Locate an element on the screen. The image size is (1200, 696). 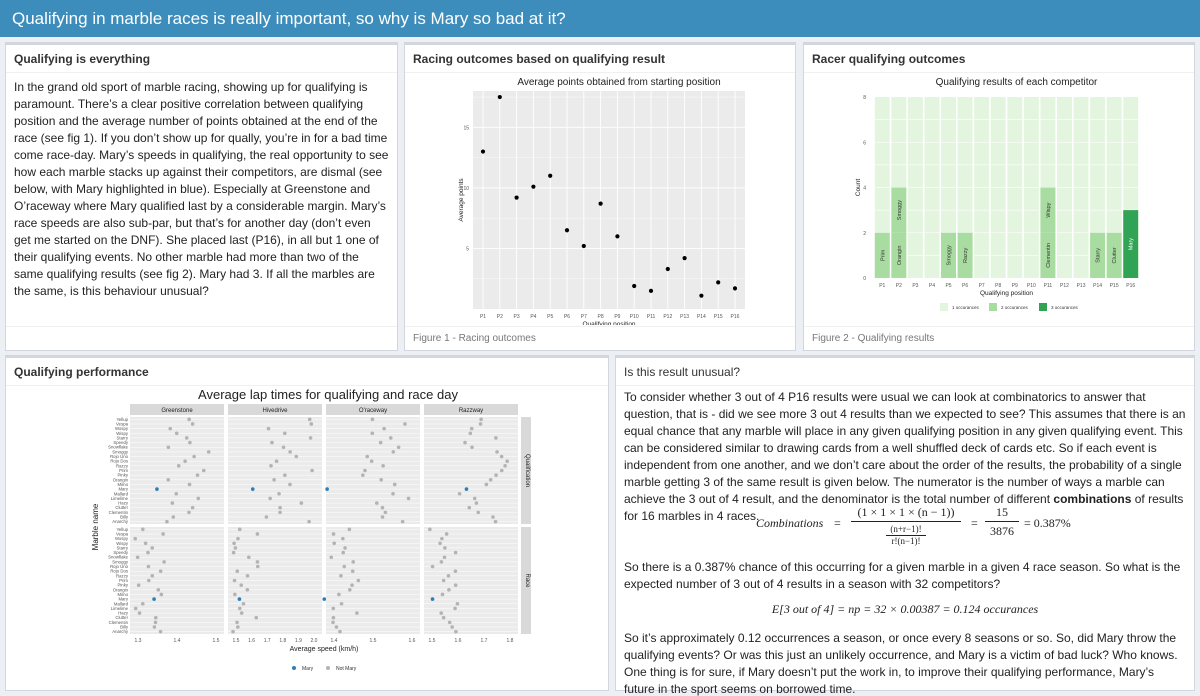
formula-result: = 0.387% is located at coordinates (1047, 523).